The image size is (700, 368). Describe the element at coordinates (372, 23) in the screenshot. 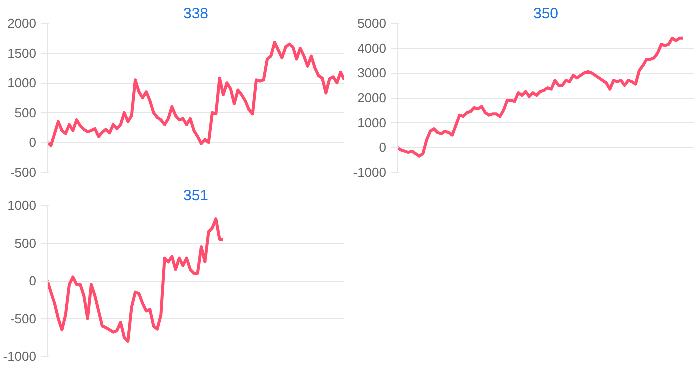

I see `y-tick-label: 5000` at that location.